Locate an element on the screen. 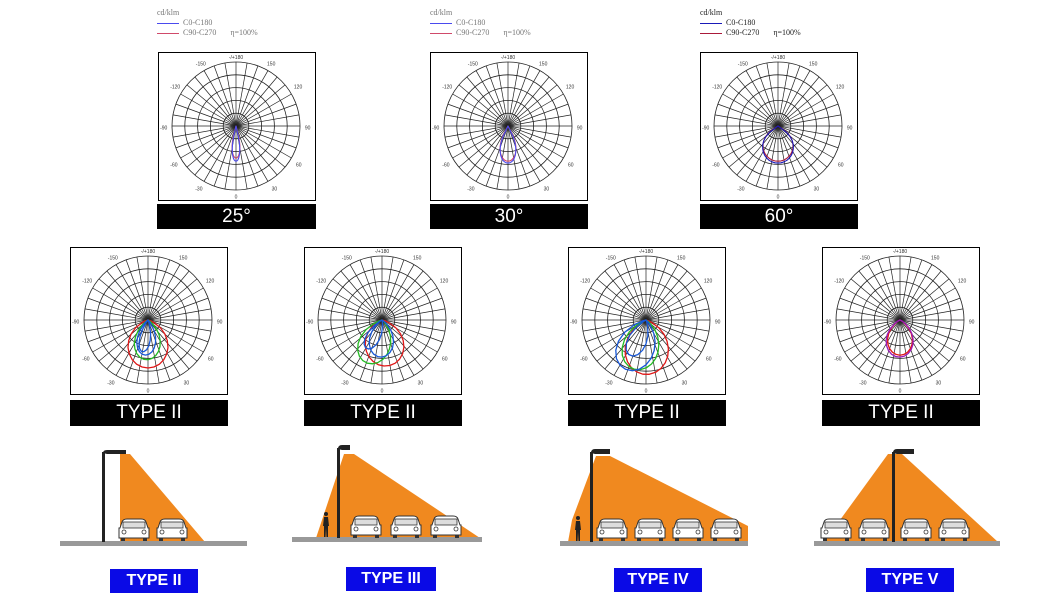  polar-chart-30: -/+180 0 -150 150 -120 120 -90 90 -60 60 -30 30 is located at coordinates (509, 126).